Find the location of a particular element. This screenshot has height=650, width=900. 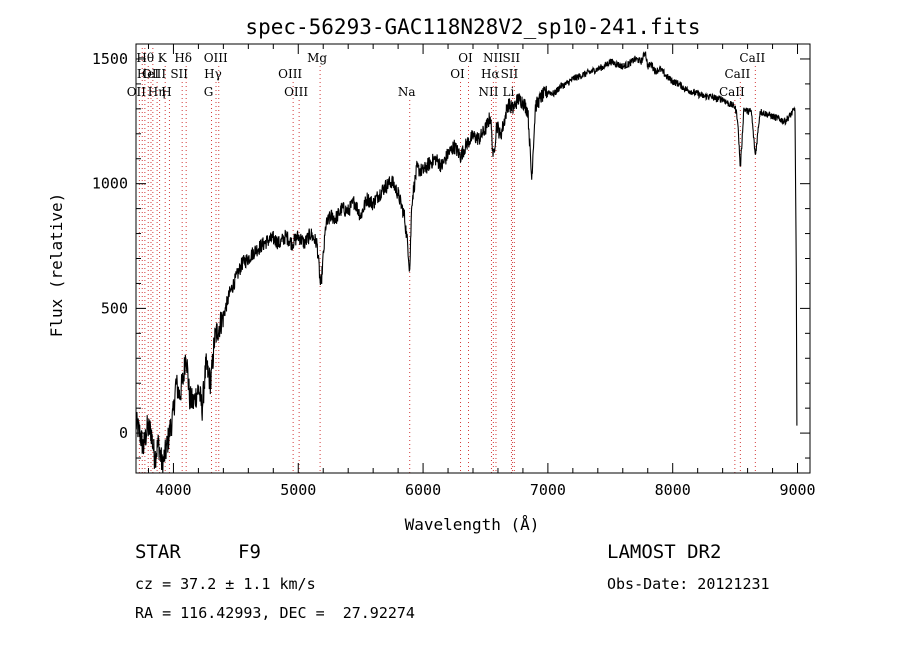

line-marker-label: Hη is located at coordinates (157, 92).